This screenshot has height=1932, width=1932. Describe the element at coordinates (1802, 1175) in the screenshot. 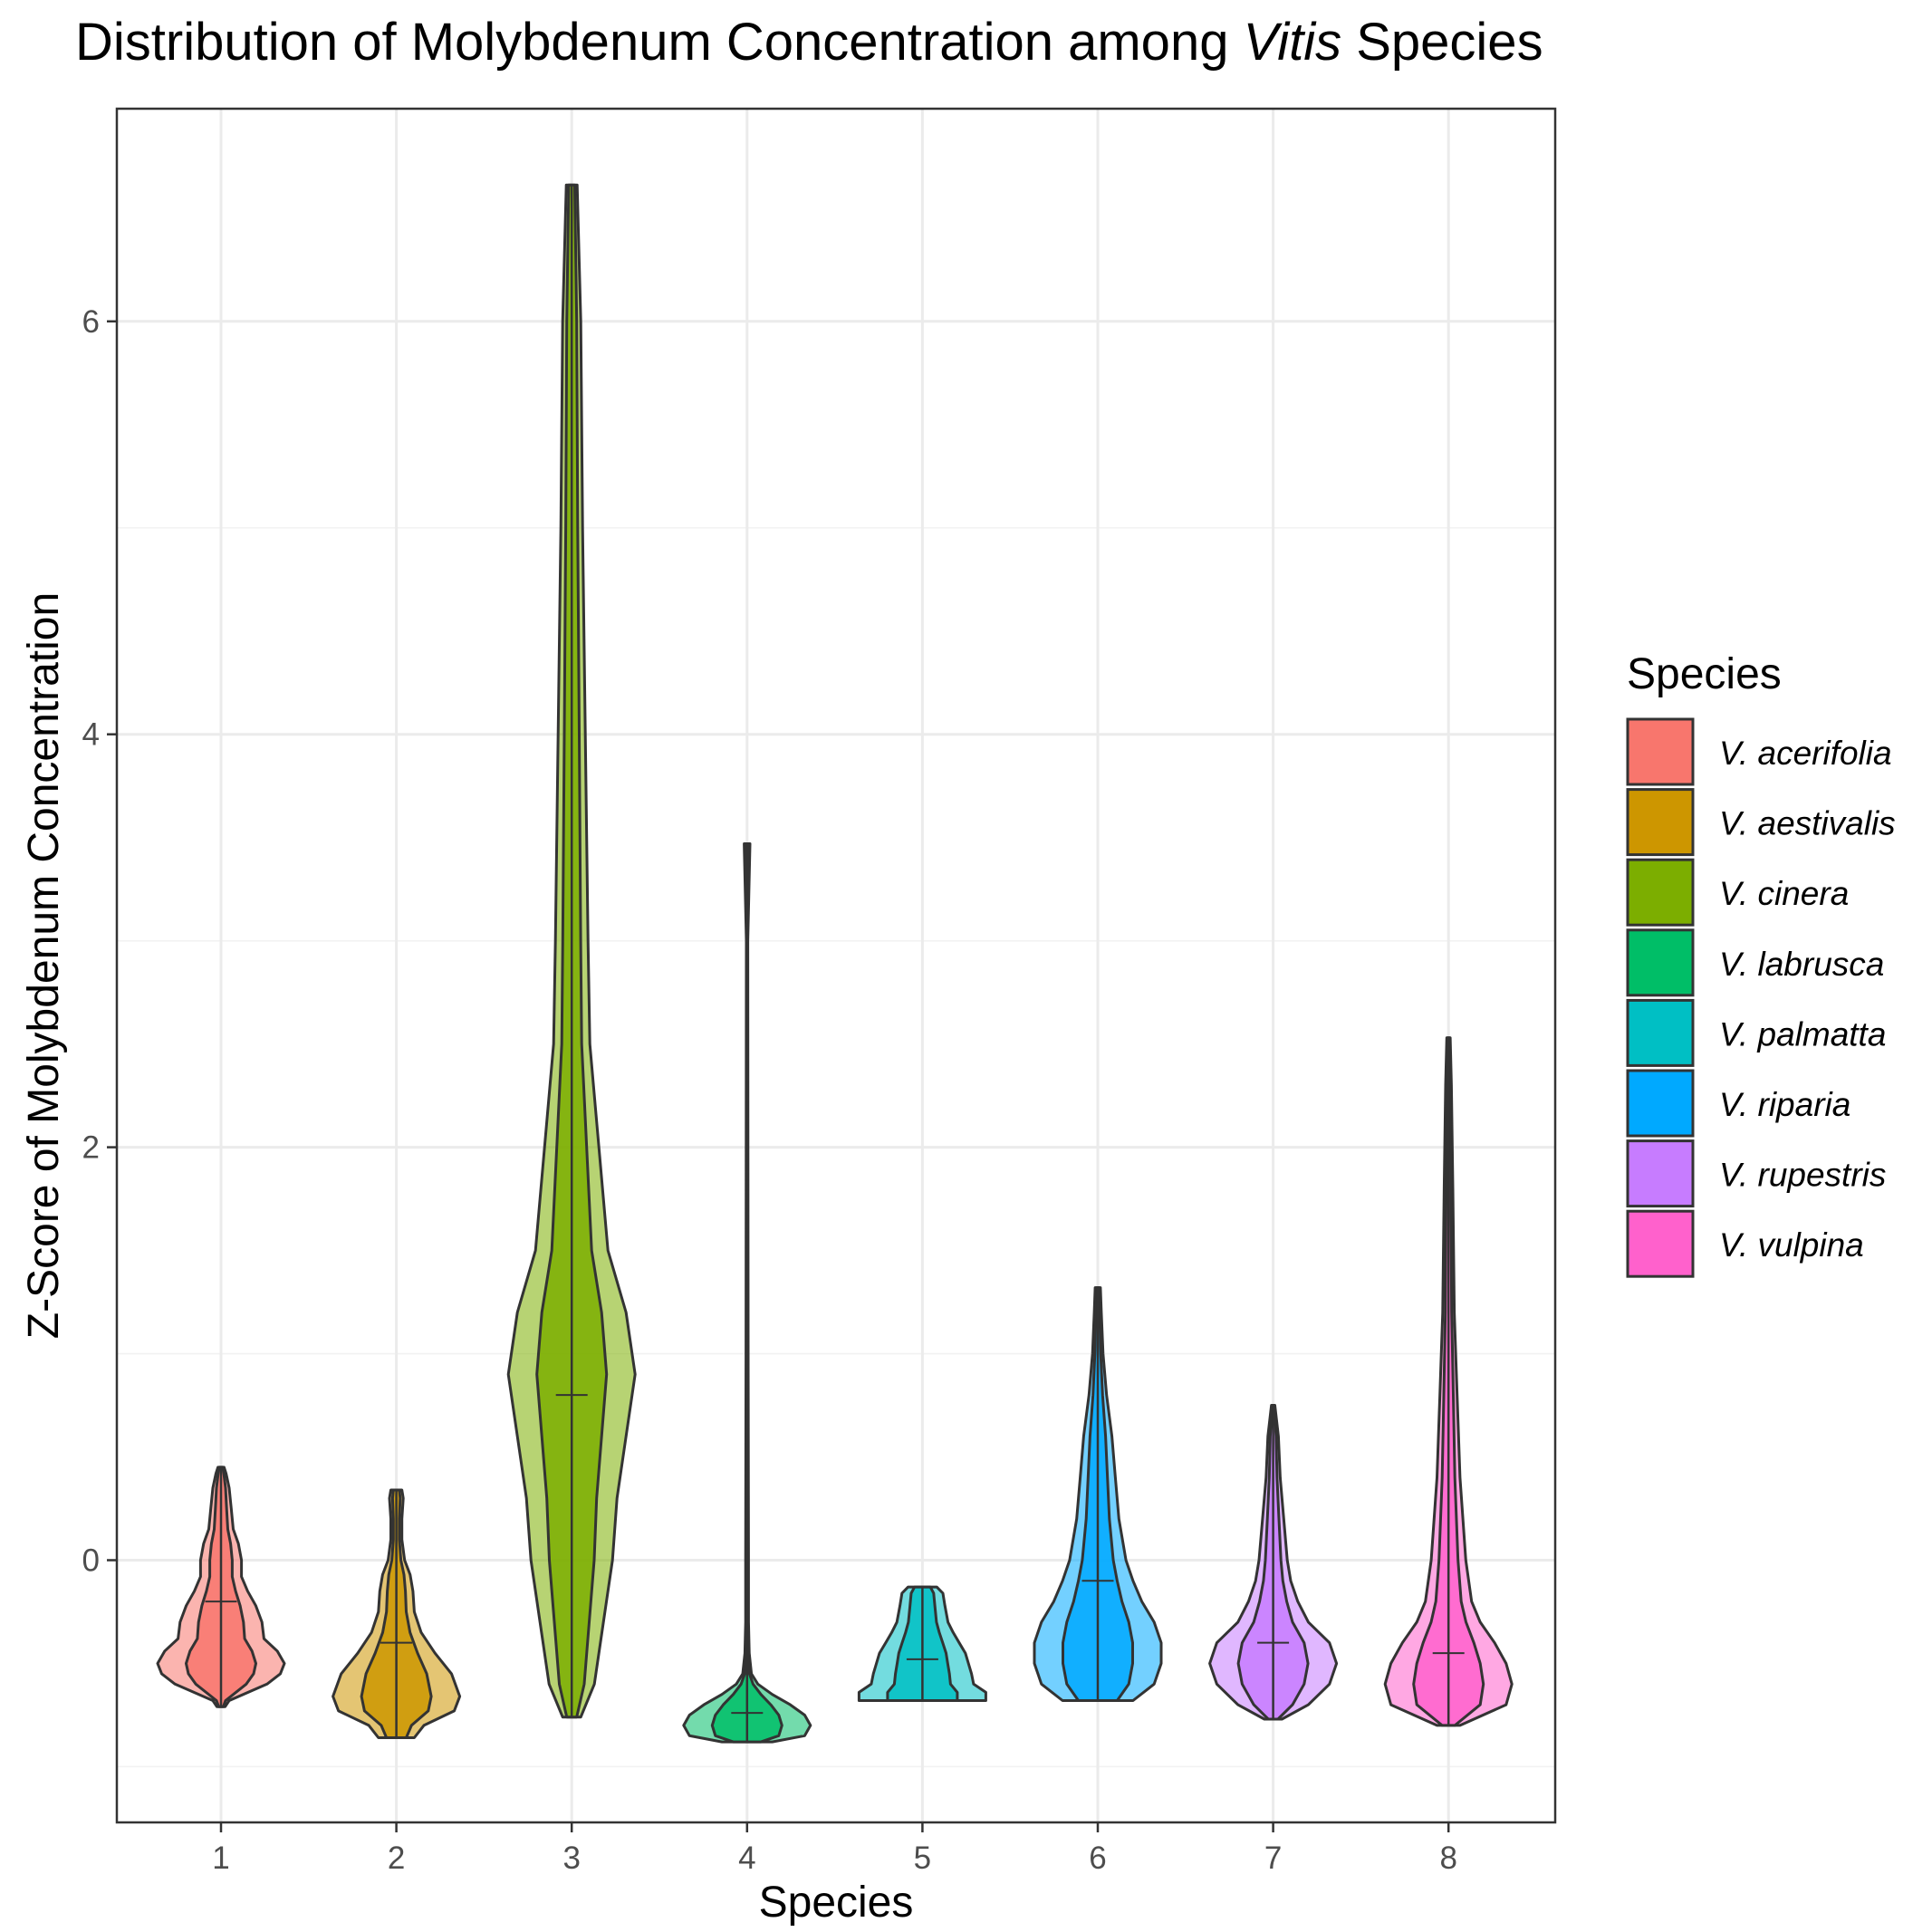

I see `legend-label: V. rupestris` at that location.